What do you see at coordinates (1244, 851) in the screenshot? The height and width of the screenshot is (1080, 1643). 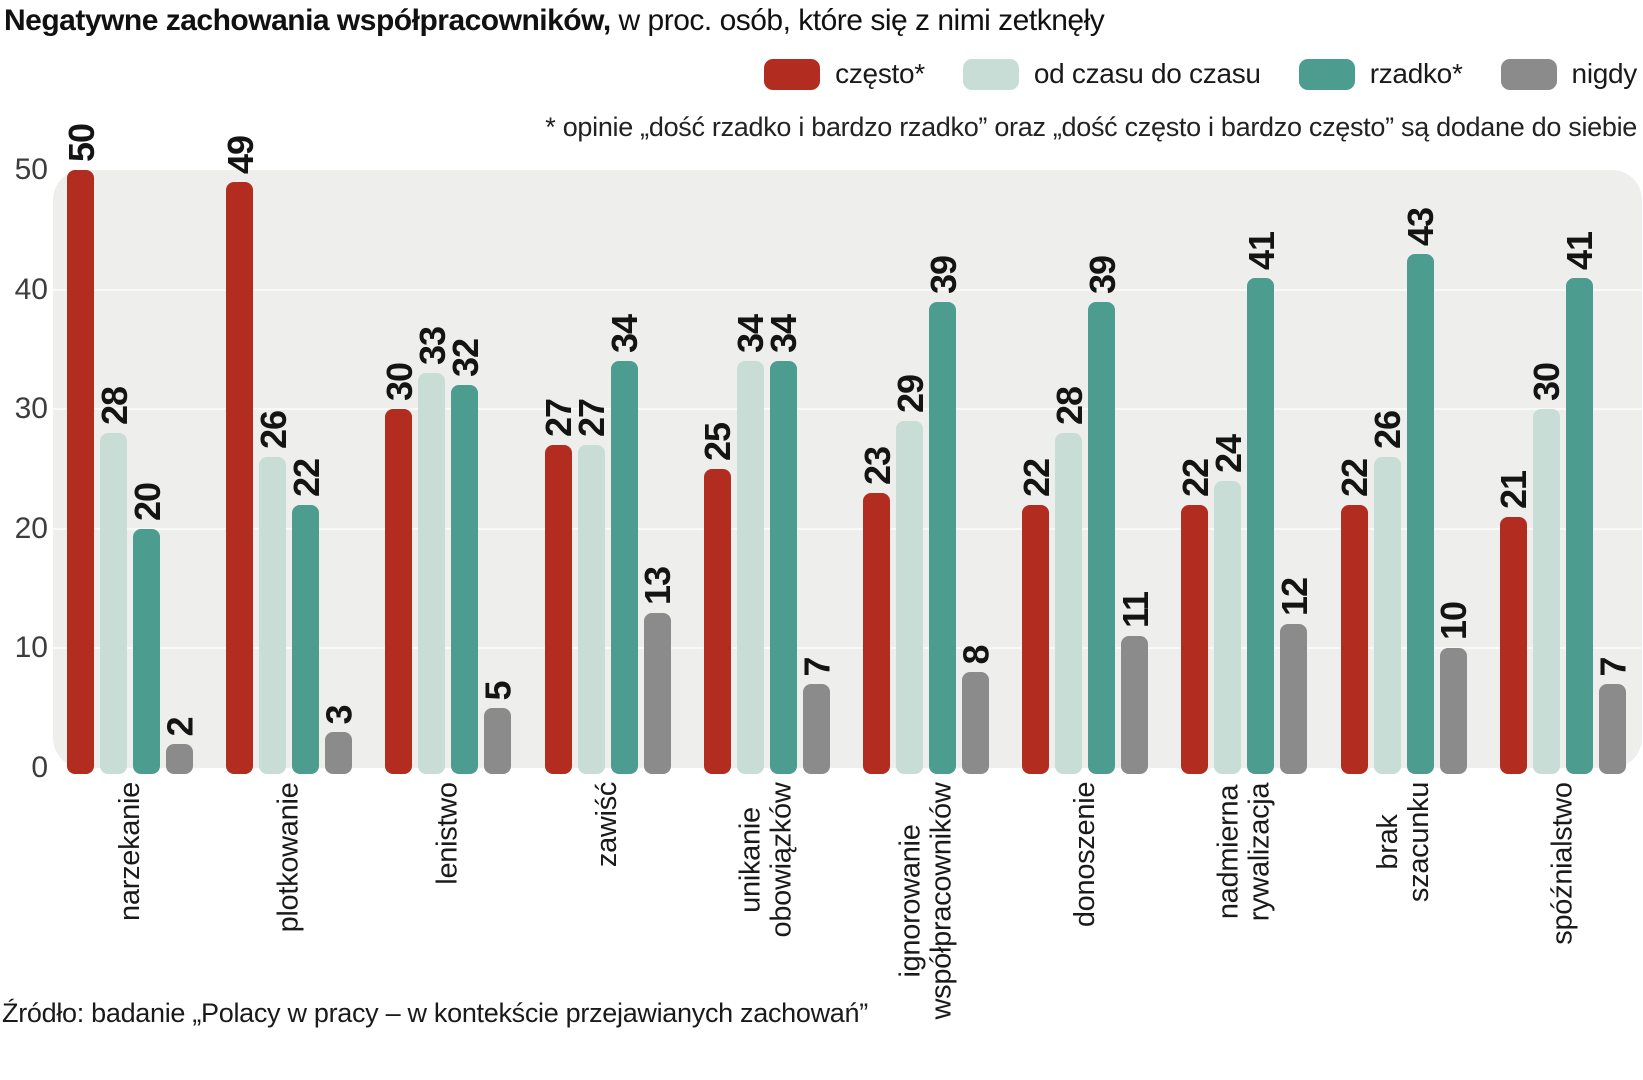 I see `category-label: nadmierna rywalizacja` at bounding box center [1244, 851].